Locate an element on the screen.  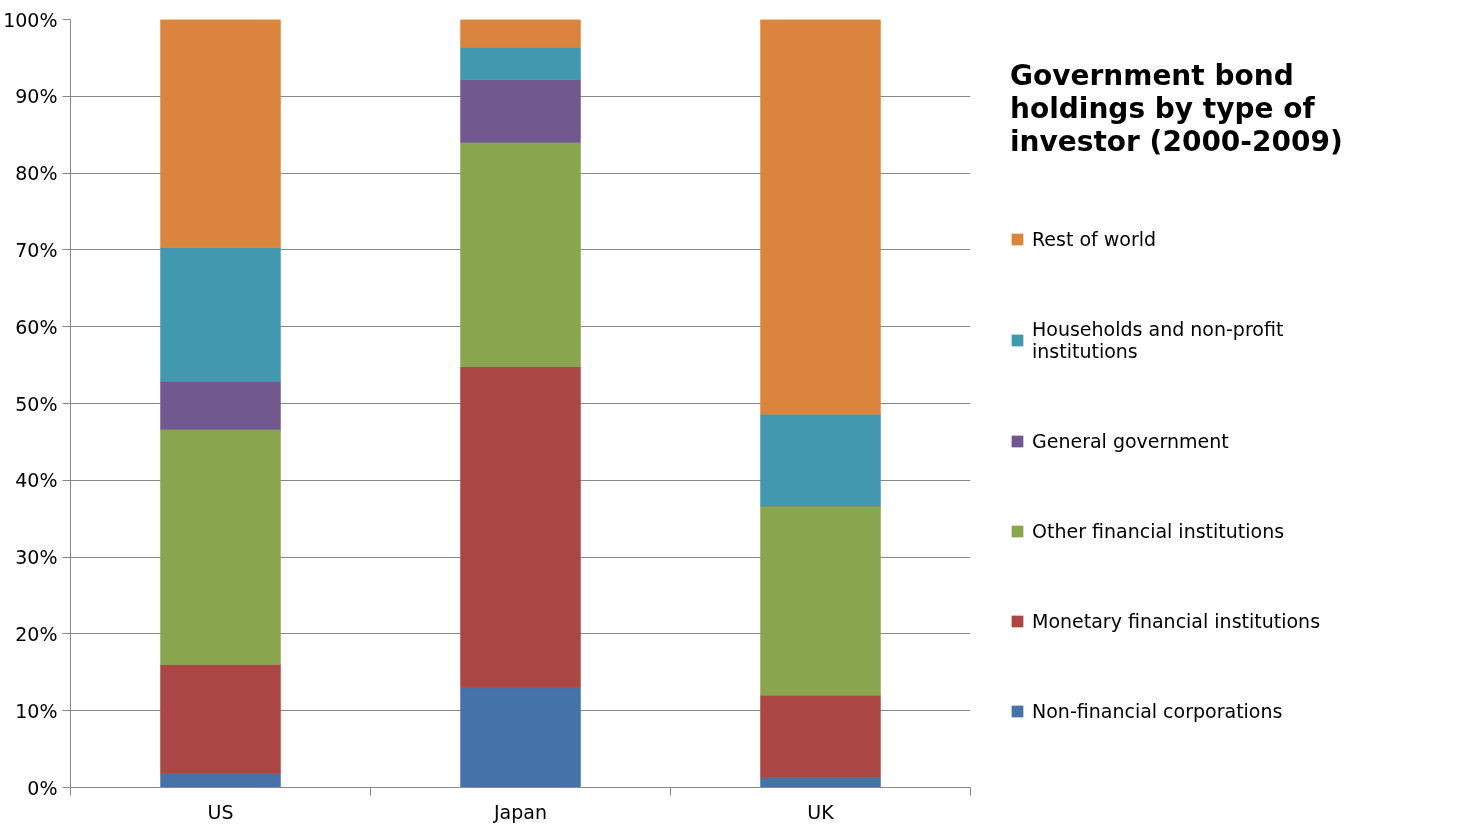
x-tick-label: US is located at coordinates (220, 811).